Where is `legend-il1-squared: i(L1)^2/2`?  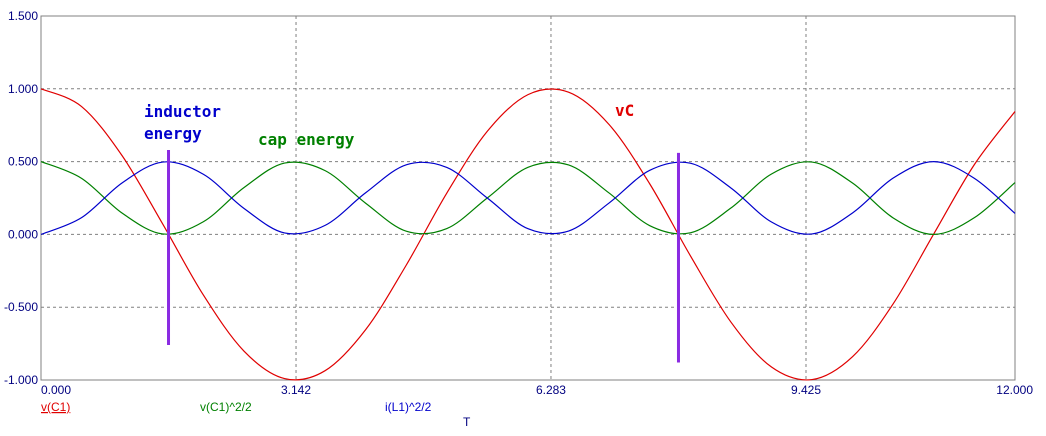 legend-il1-squared: i(L1)^2/2 is located at coordinates (408, 407).